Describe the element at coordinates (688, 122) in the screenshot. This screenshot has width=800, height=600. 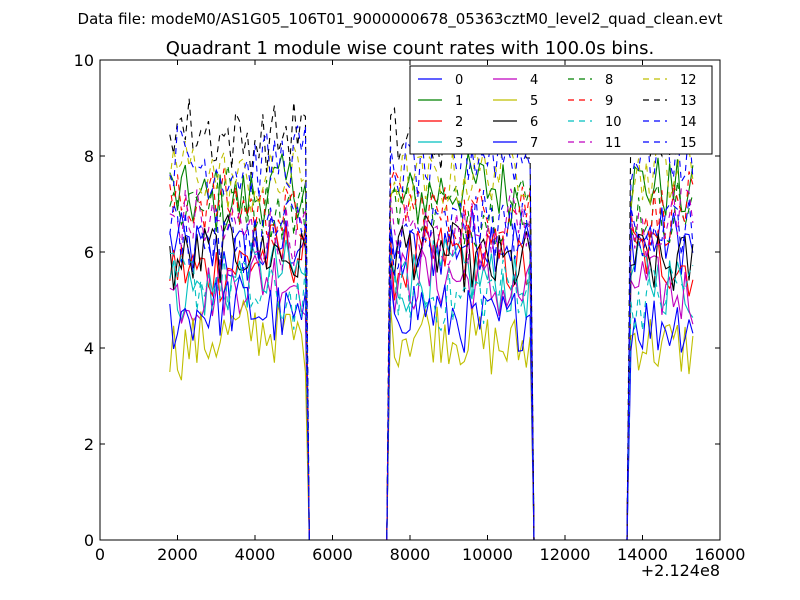
I see `legend-label-14: 14` at that location.